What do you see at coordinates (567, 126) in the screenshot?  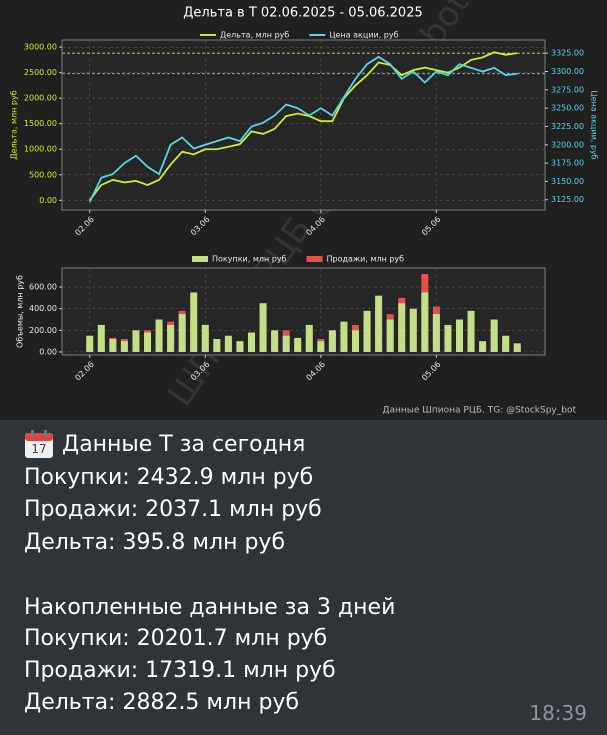 I see `y2-tick-label: 3225.00` at bounding box center [567, 126].